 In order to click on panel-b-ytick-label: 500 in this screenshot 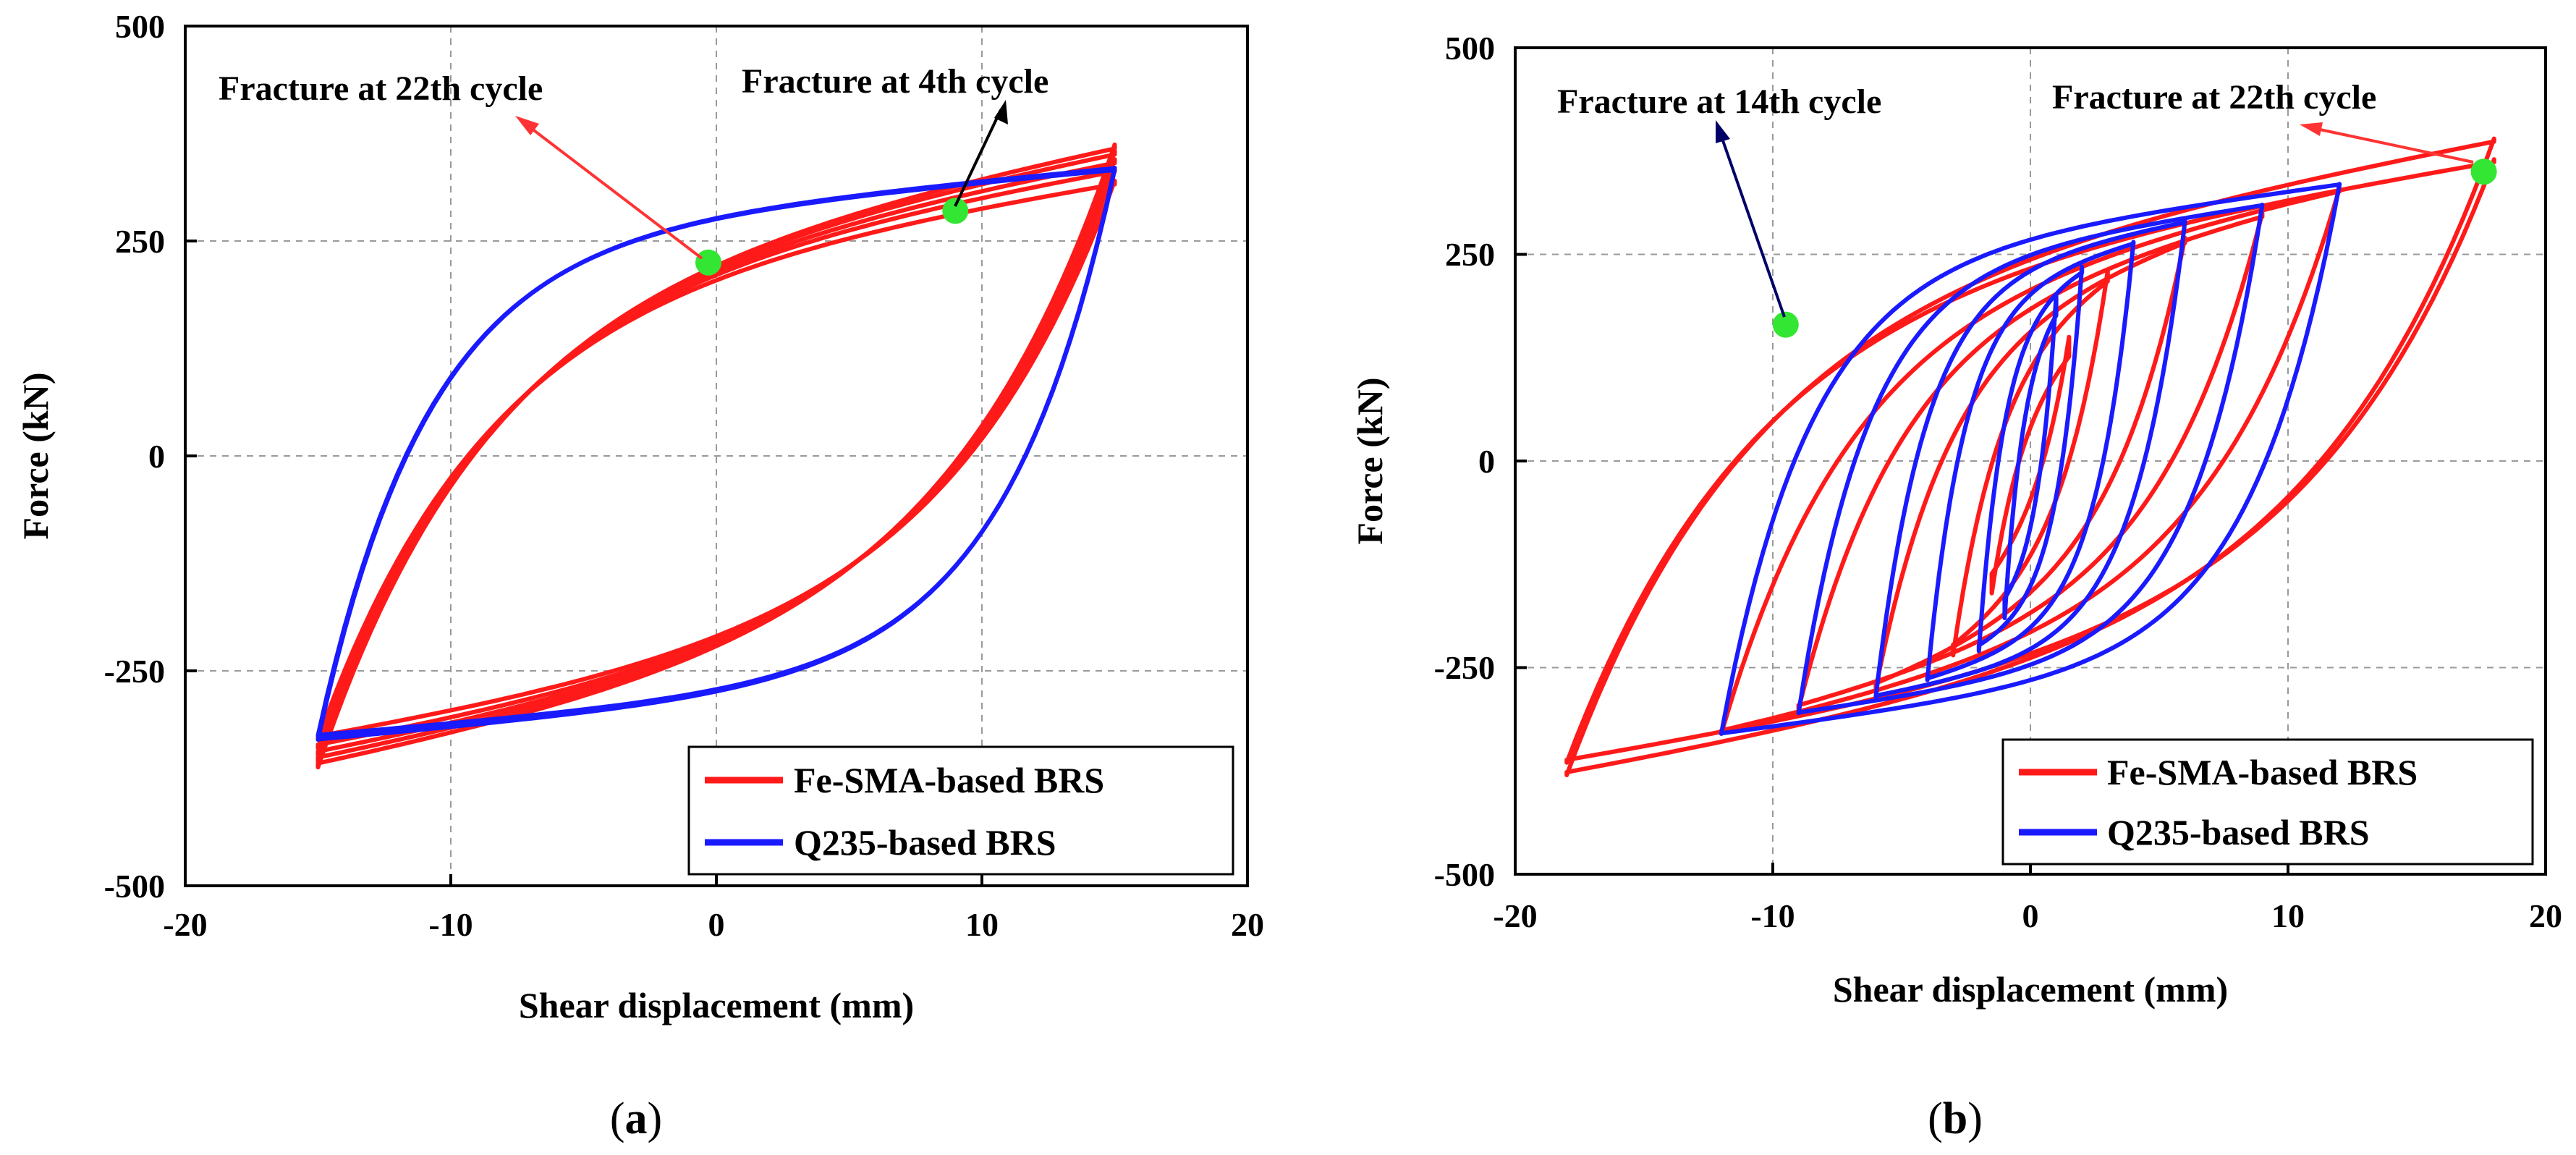, I will do `click(1470, 48)`.